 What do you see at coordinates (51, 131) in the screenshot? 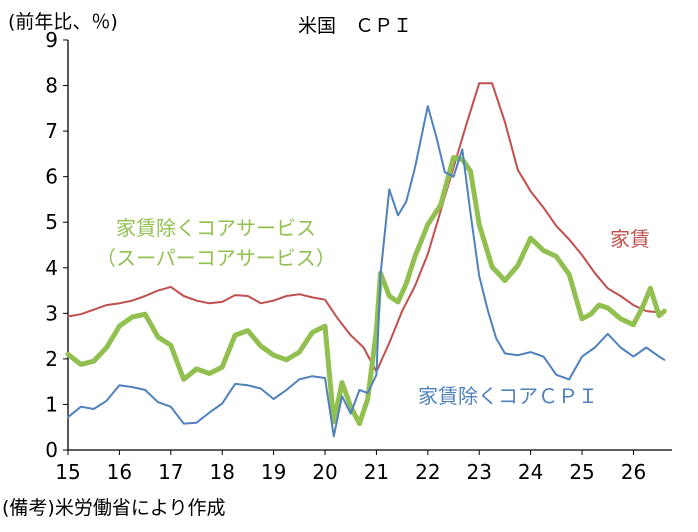
I see `y-tick-label: 7` at bounding box center [51, 131].